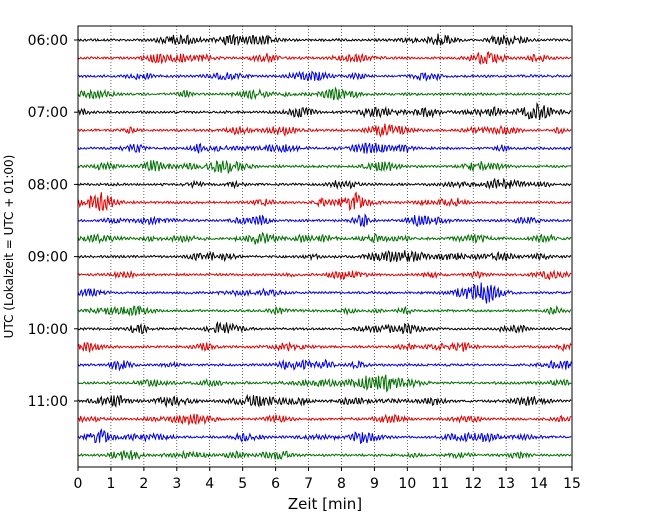 The height and width of the screenshot is (525, 650). I want to click on y-tick-label: 08:00, so click(48, 185).